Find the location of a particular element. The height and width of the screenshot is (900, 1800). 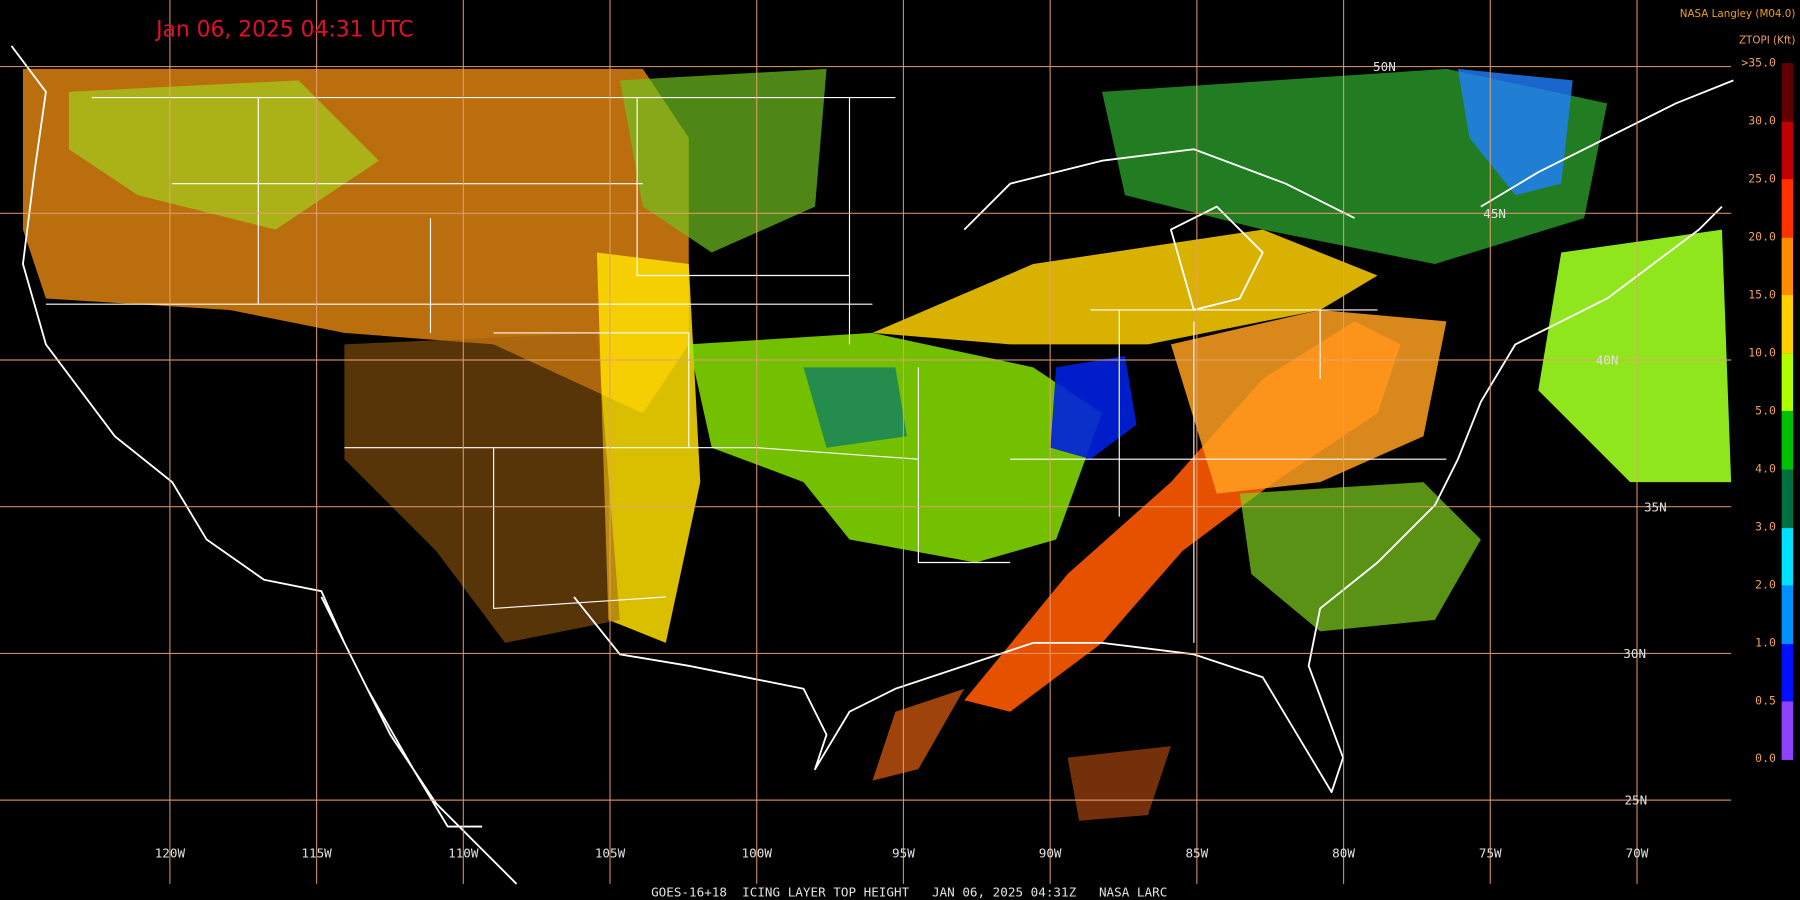

longitude-label: 80W is located at coordinates (1343, 853).